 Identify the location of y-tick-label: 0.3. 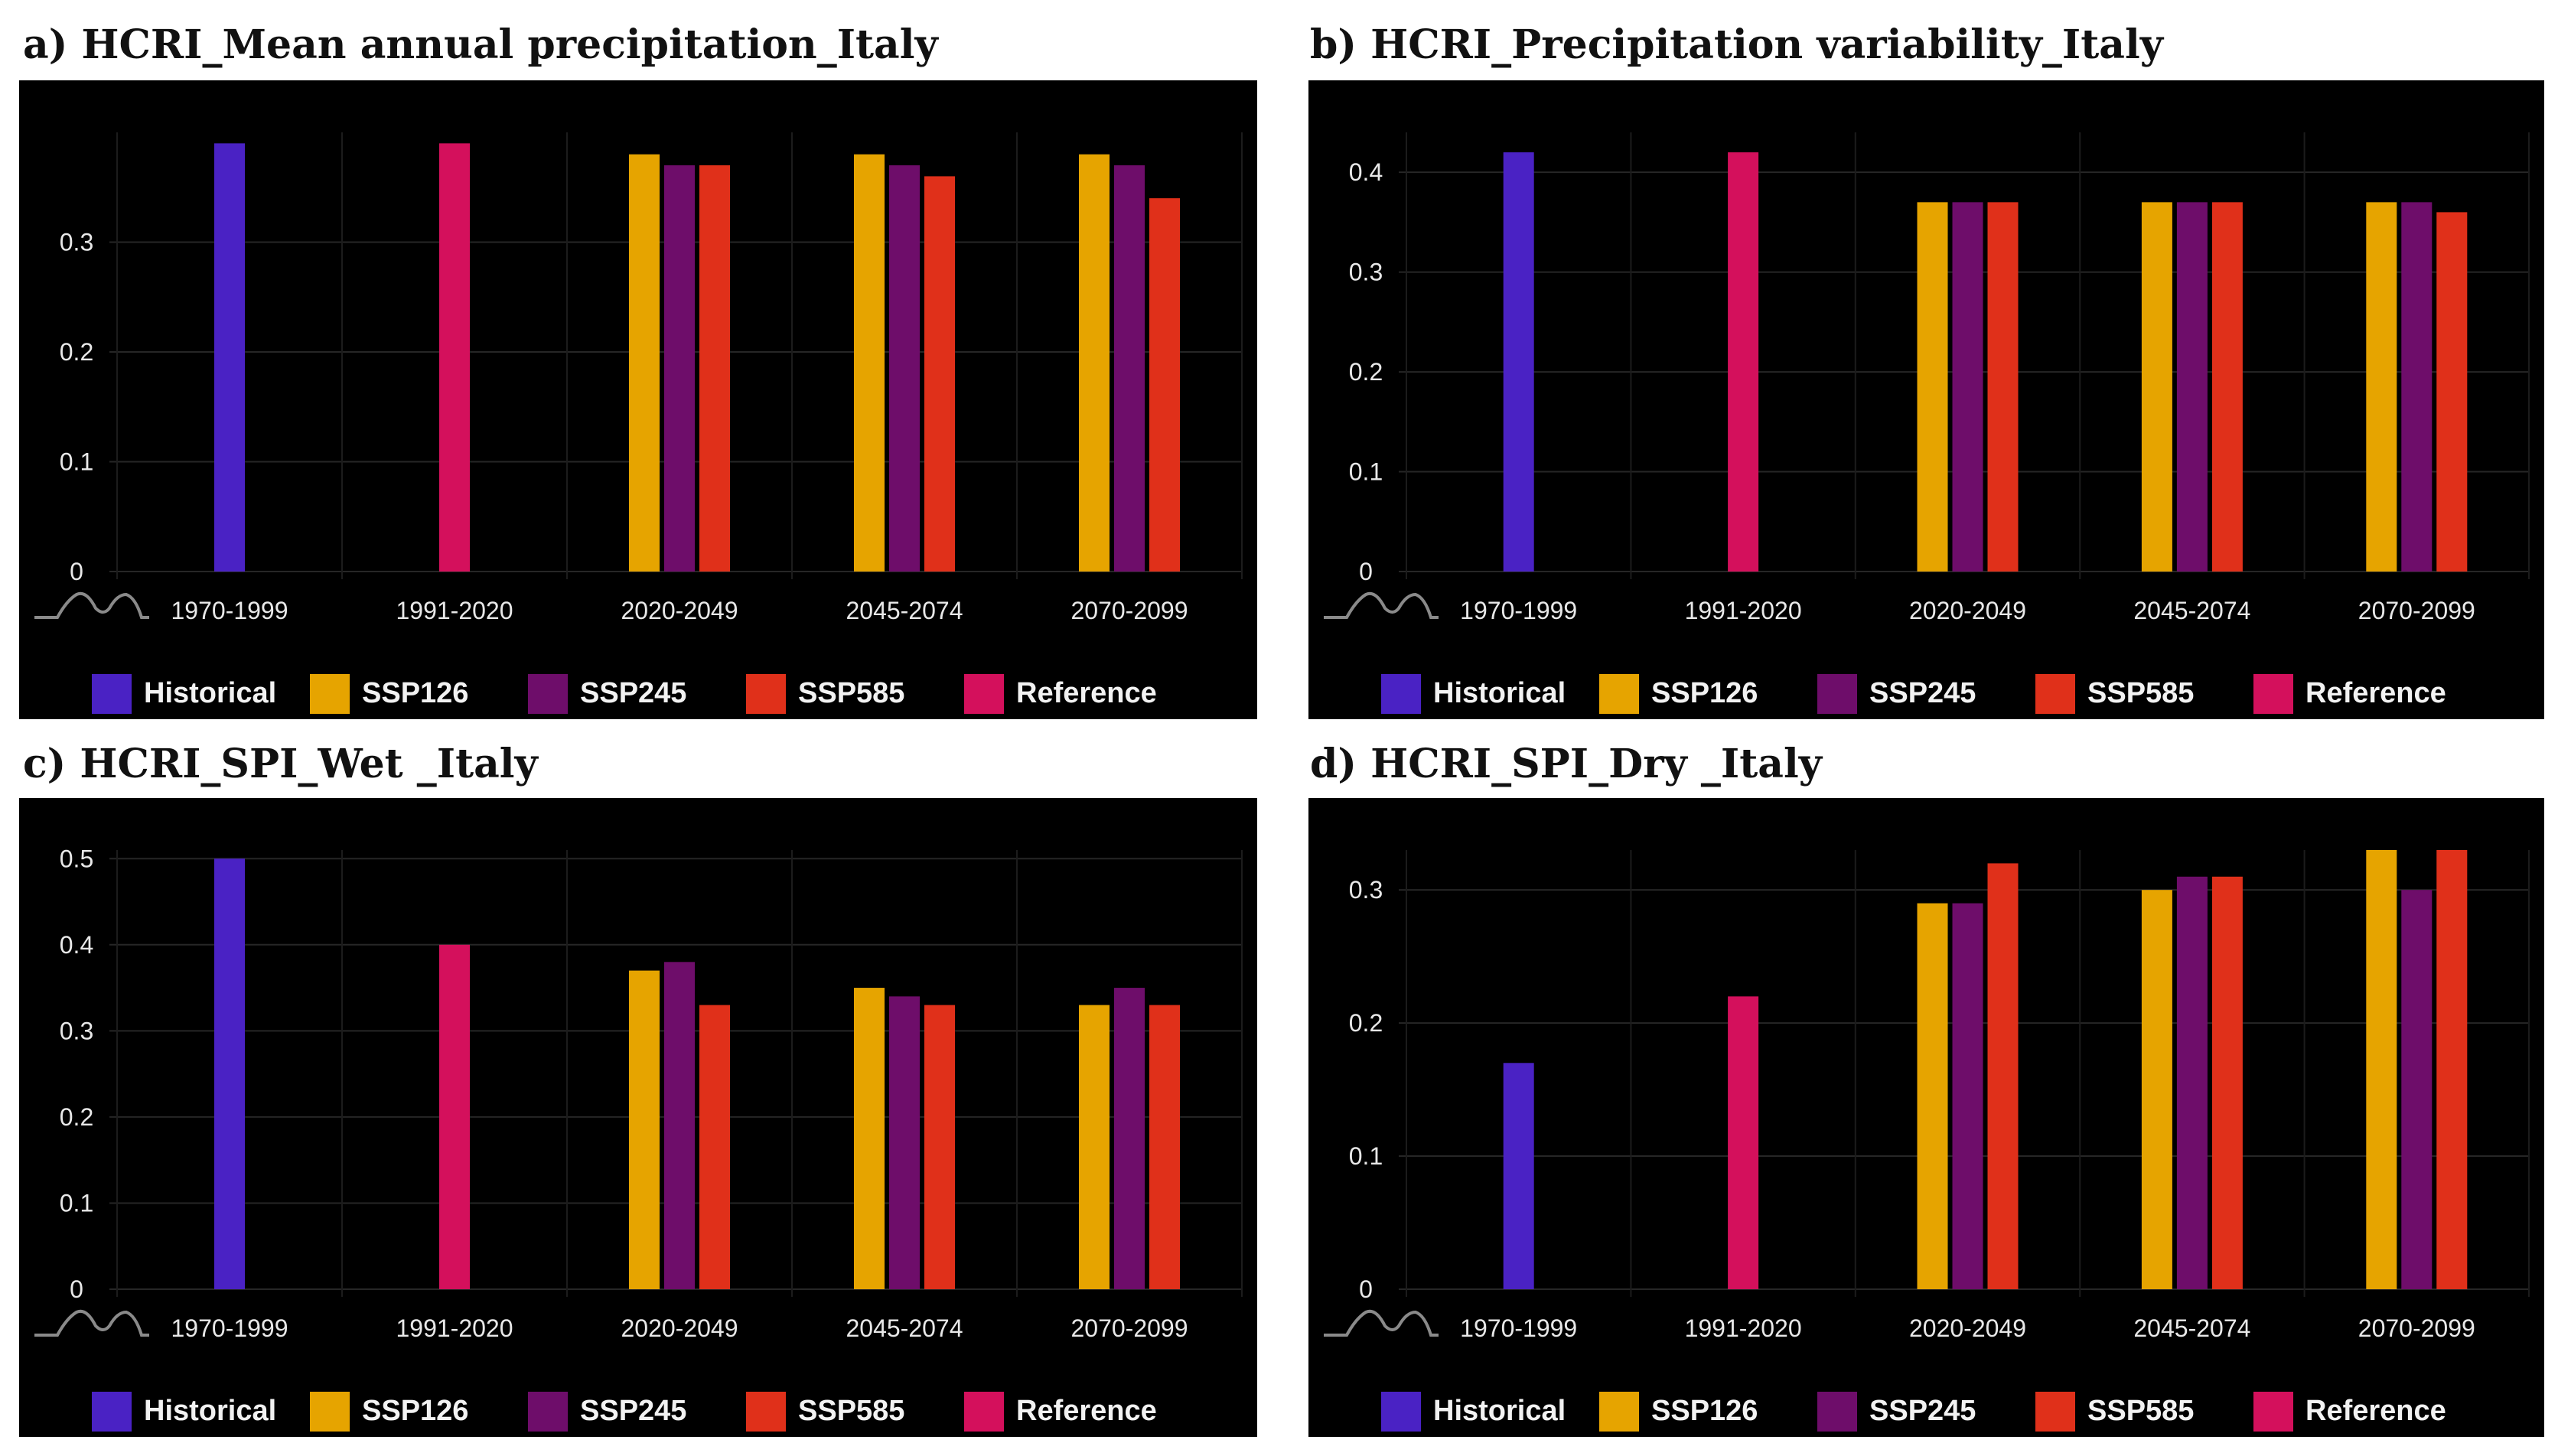
(1366, 890).